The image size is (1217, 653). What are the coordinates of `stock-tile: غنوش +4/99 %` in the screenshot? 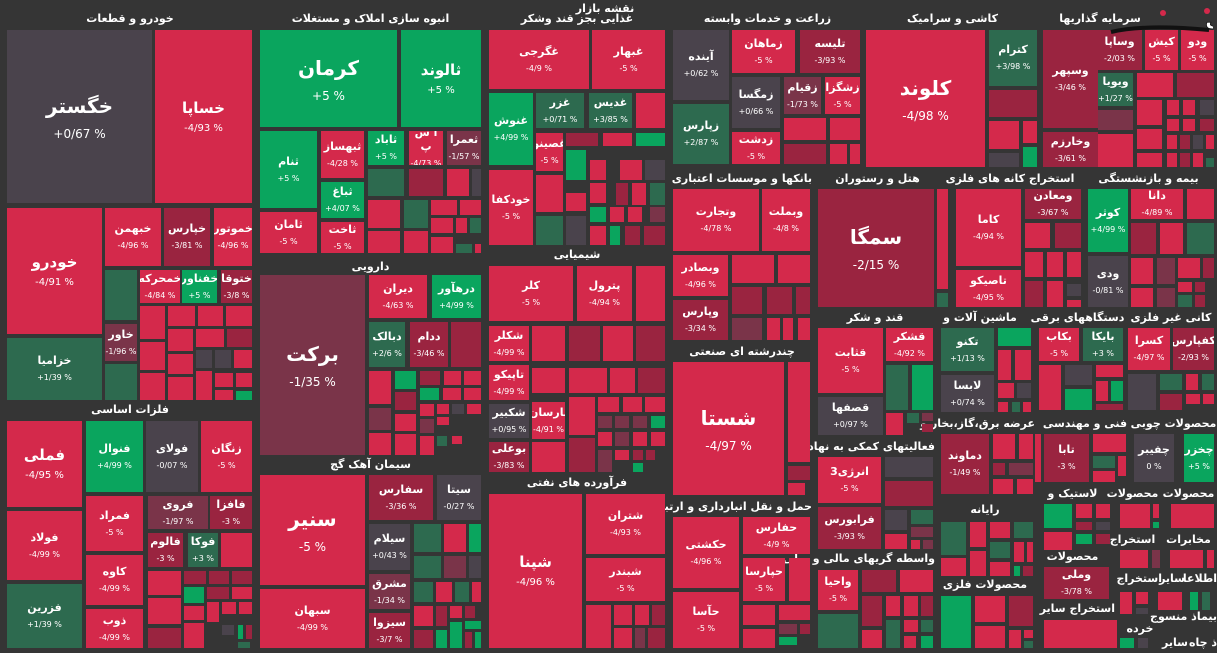 It's located at (511, 129).